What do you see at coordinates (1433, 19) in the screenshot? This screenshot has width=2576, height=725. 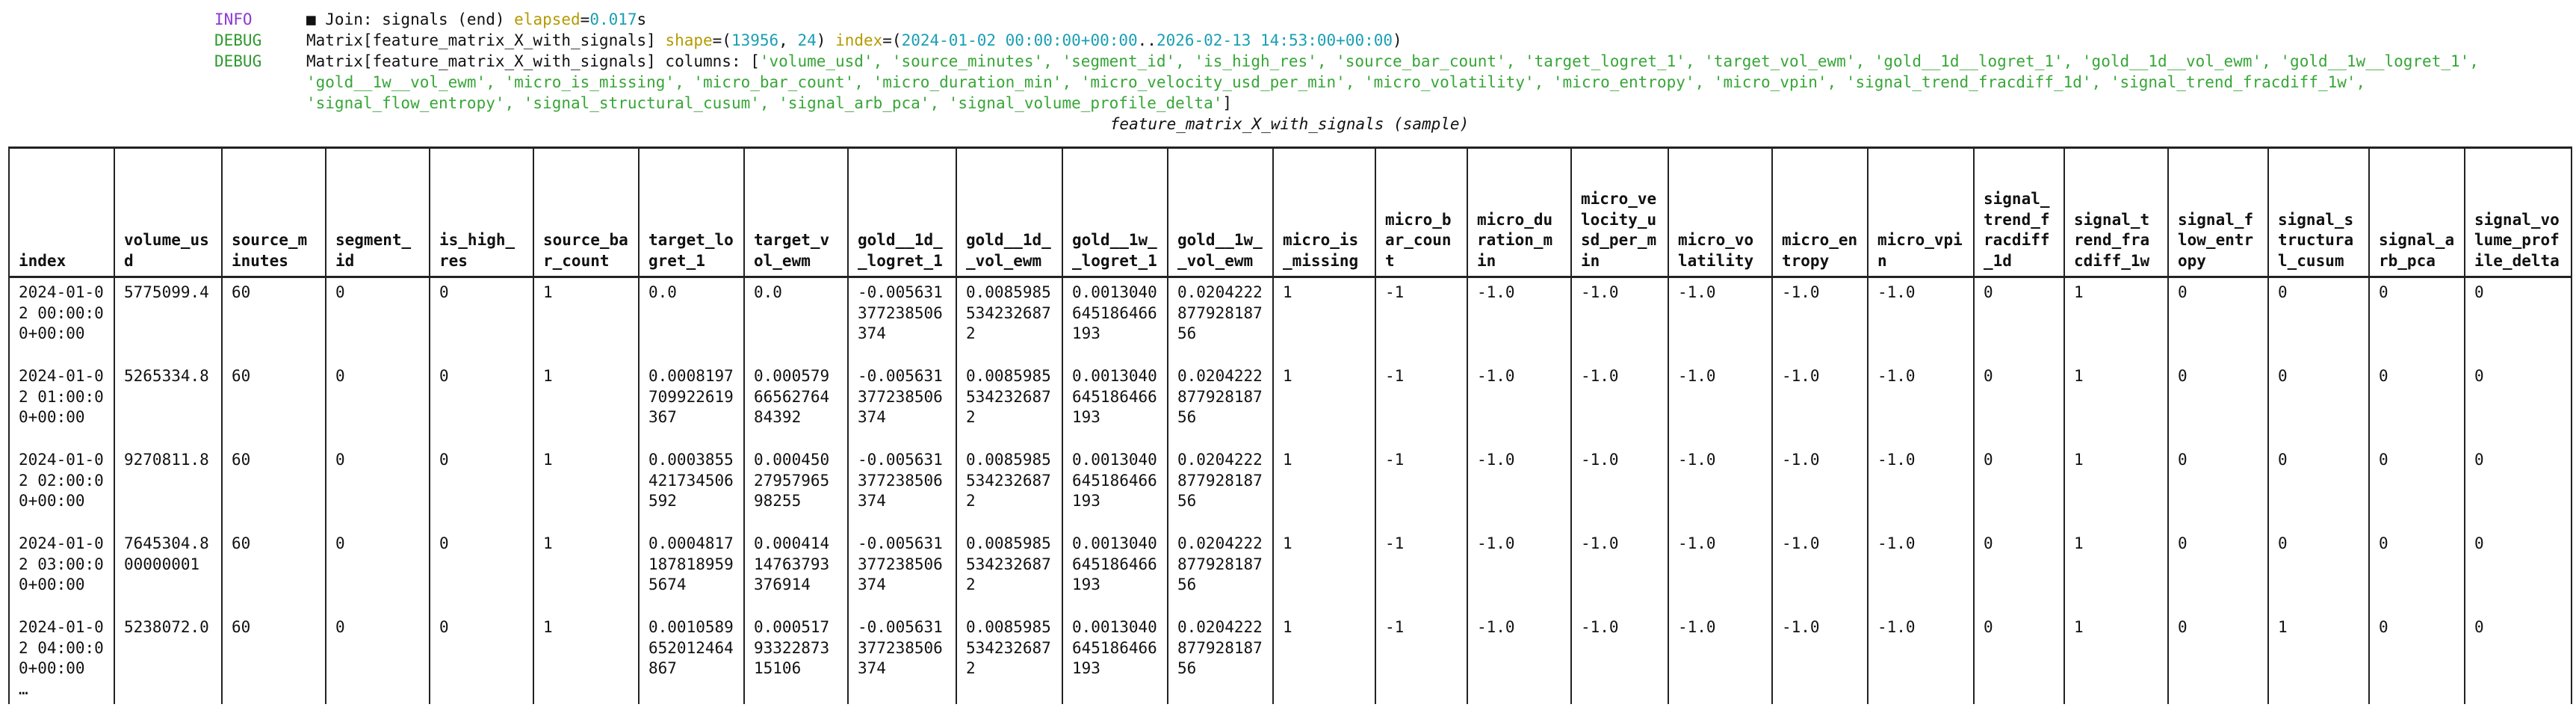 I see `log-message: ■ Join: signals (end) elapsed=0.017s` at bounding box center [1433, 19].